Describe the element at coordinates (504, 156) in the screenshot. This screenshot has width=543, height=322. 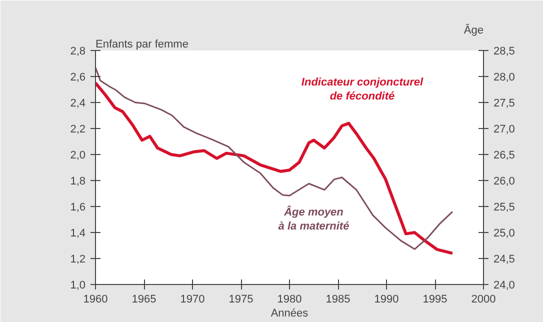
I see `y2-tick-label: 26,5` at that location.